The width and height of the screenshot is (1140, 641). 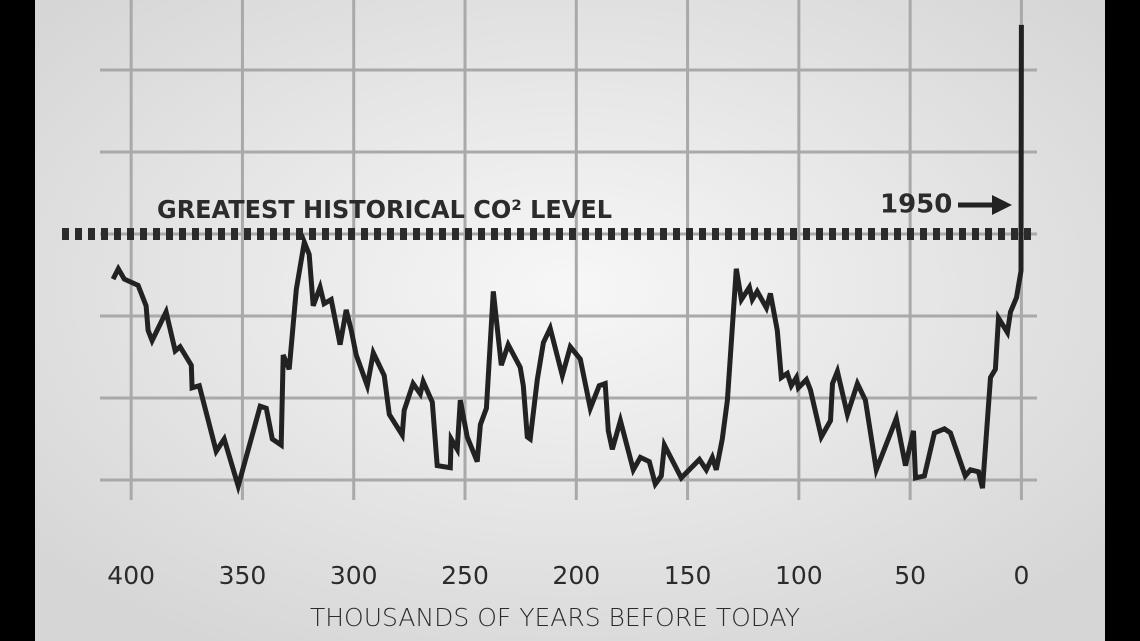 What do you see at coordinates (354, 575) in the screenshot?
I see `x-tick-label: 300` at bounding box center [354, 575].